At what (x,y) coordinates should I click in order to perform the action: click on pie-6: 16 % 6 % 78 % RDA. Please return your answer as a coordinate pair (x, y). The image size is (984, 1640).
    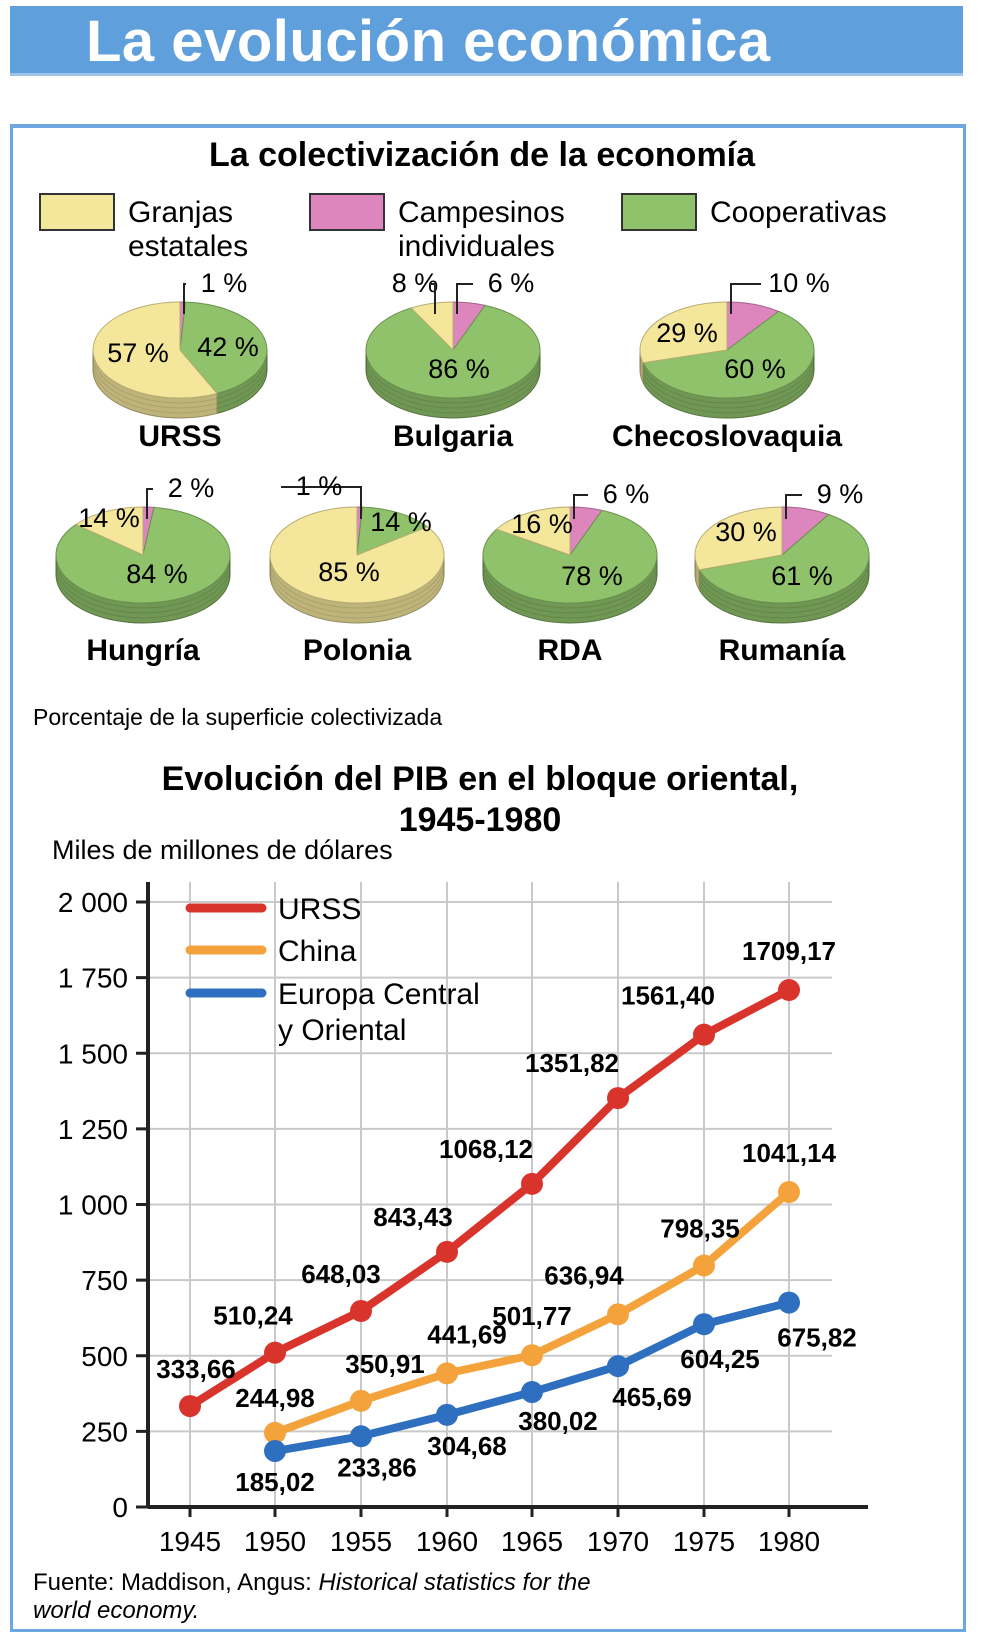
    Looking at the image, I should click on (570, 573).